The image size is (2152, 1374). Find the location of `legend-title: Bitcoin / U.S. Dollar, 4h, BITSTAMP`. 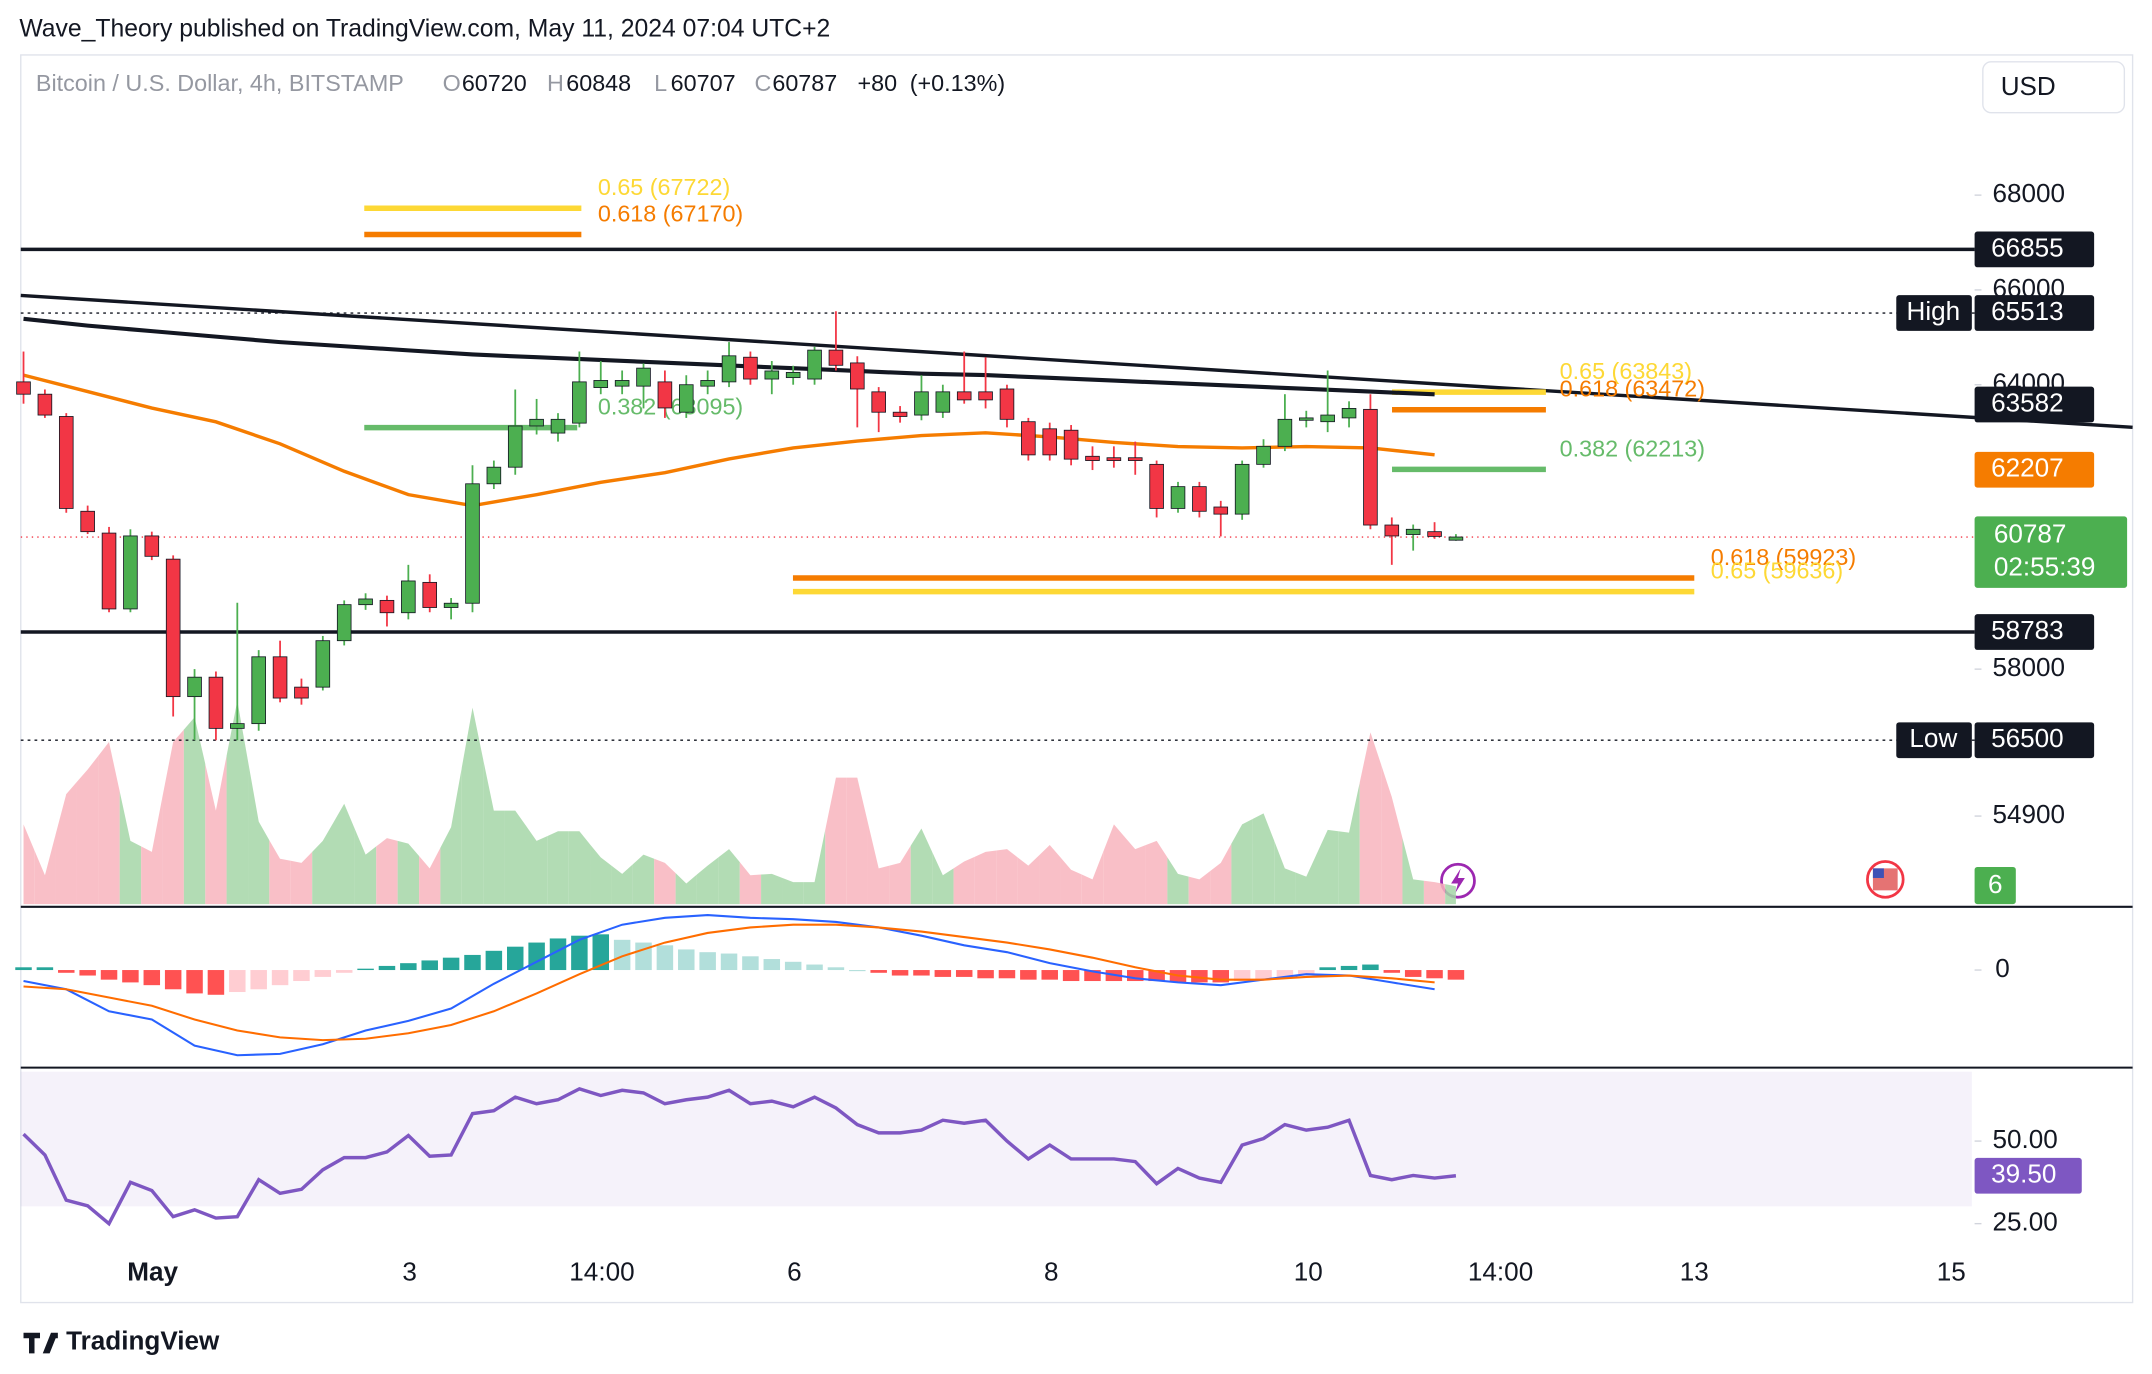

legend-title: Bitcoin / U.S. Dollar, 4h, BITSTAMP is located at coordinates (220, 83).